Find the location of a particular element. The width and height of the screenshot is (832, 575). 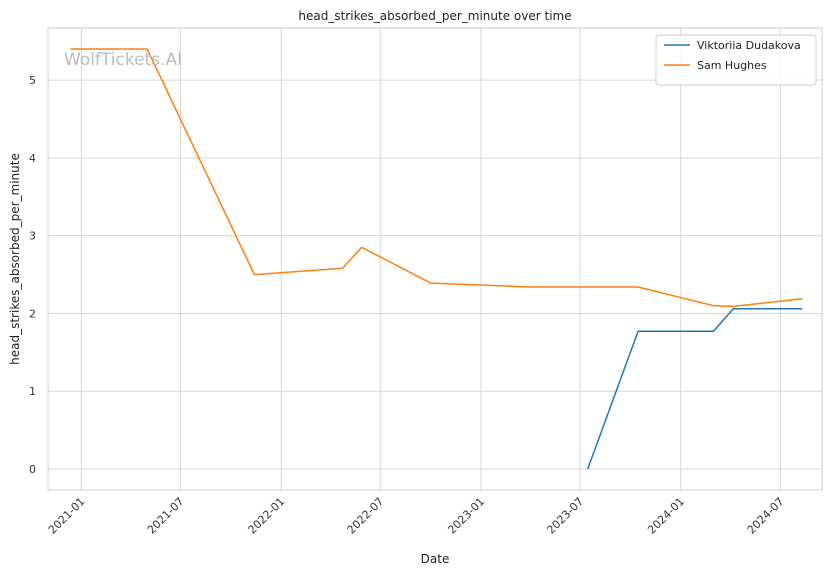

y-axis-label: head_strikes_absorbed_per_minute is located at coordinates (15, 259).